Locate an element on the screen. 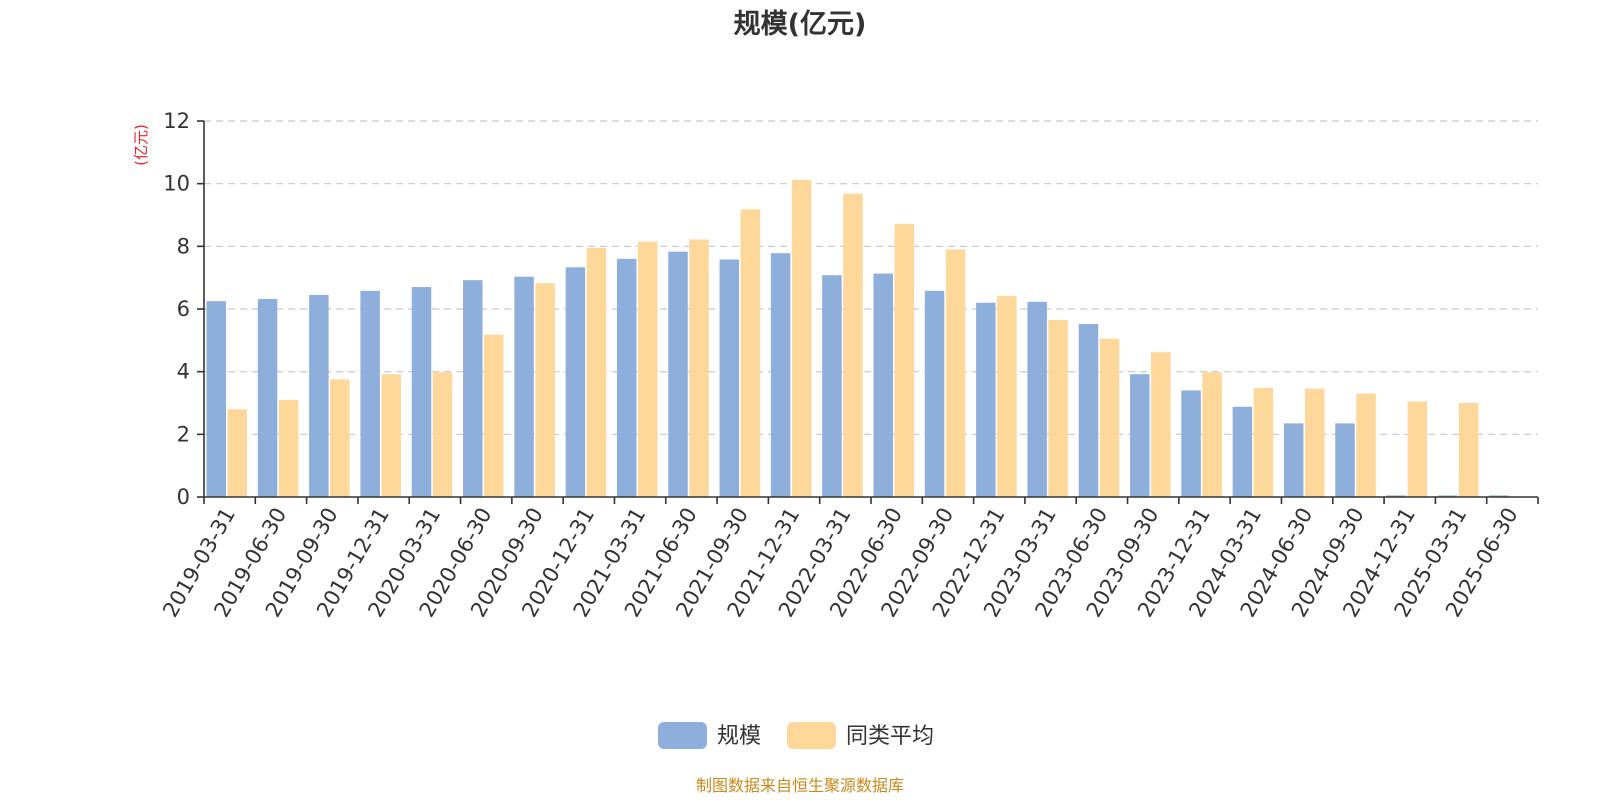 This screenshot has width=1600, height=800. y-tick-label: 10 is located at coordinates (176, 184).